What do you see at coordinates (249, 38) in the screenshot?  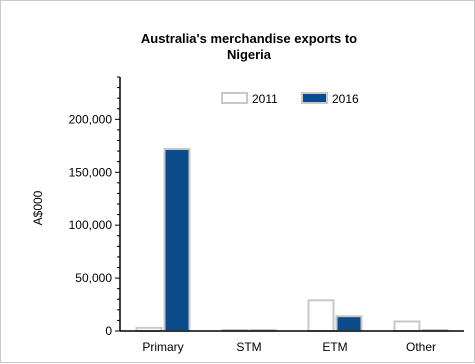 I see `chart-title-line-1: Australia's merchandise exports to` at bounding box center [249, 38].